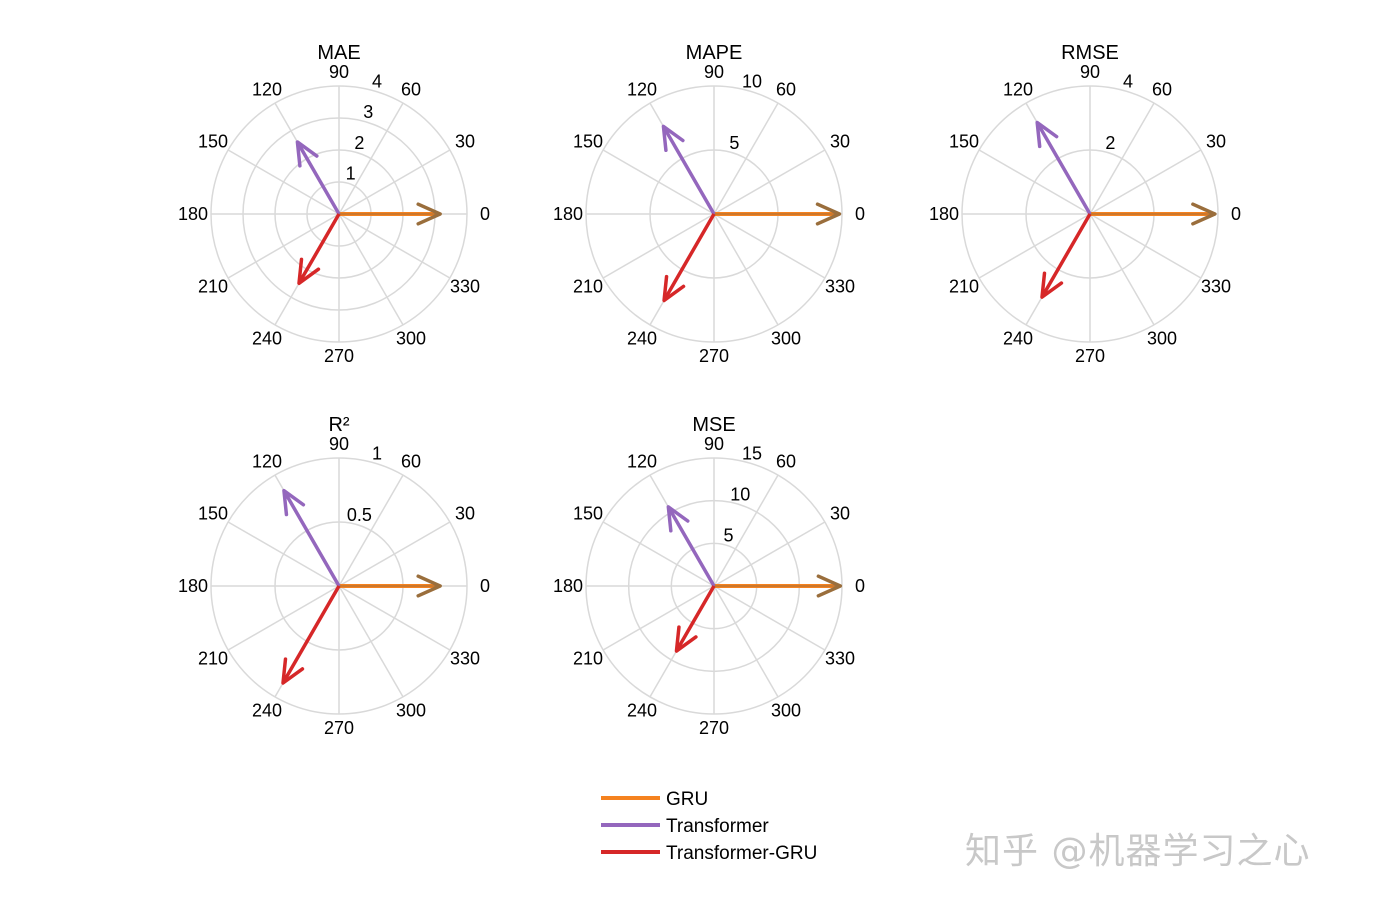 Image resolution: width=1380 pixels, height=900 pixels. Describe the element at coordinates (752, 453) in the screenshot. I see `r-tick-label: 15` at that location.